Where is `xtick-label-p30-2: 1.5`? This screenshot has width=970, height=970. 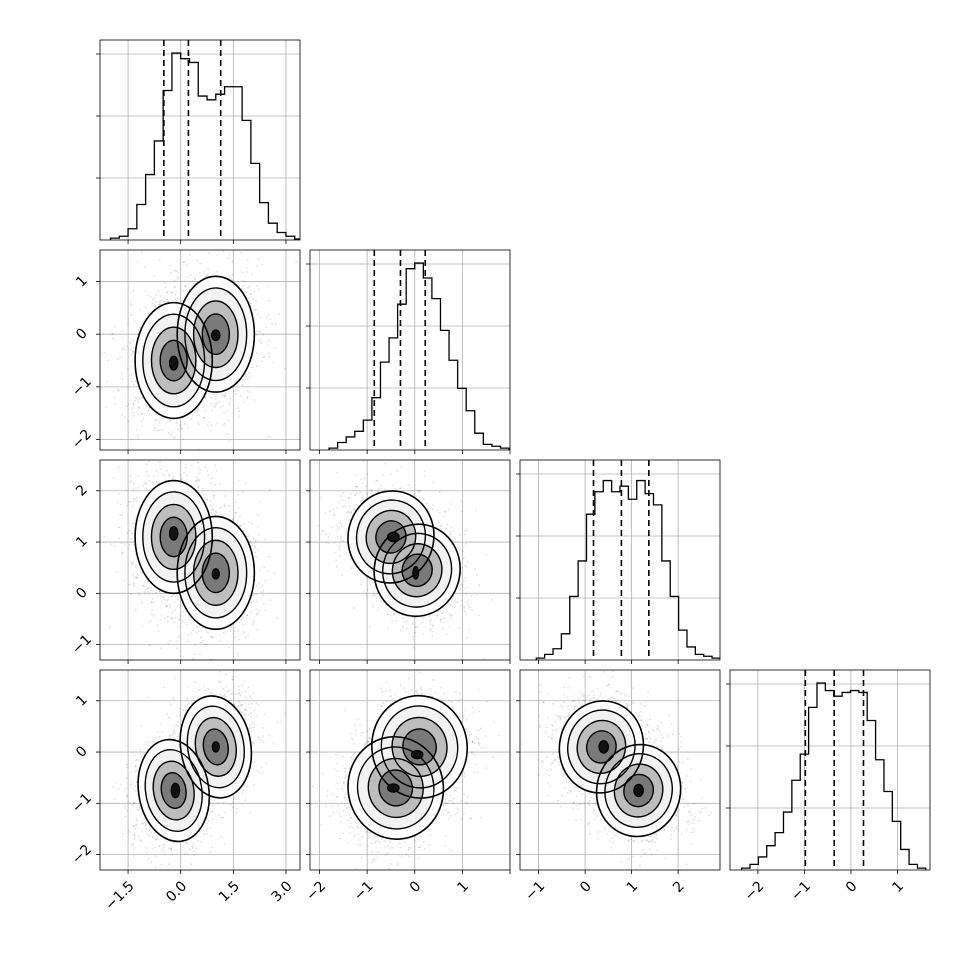 xtick-label-p30-2: 1.5 is located at coordinates (229, 891).